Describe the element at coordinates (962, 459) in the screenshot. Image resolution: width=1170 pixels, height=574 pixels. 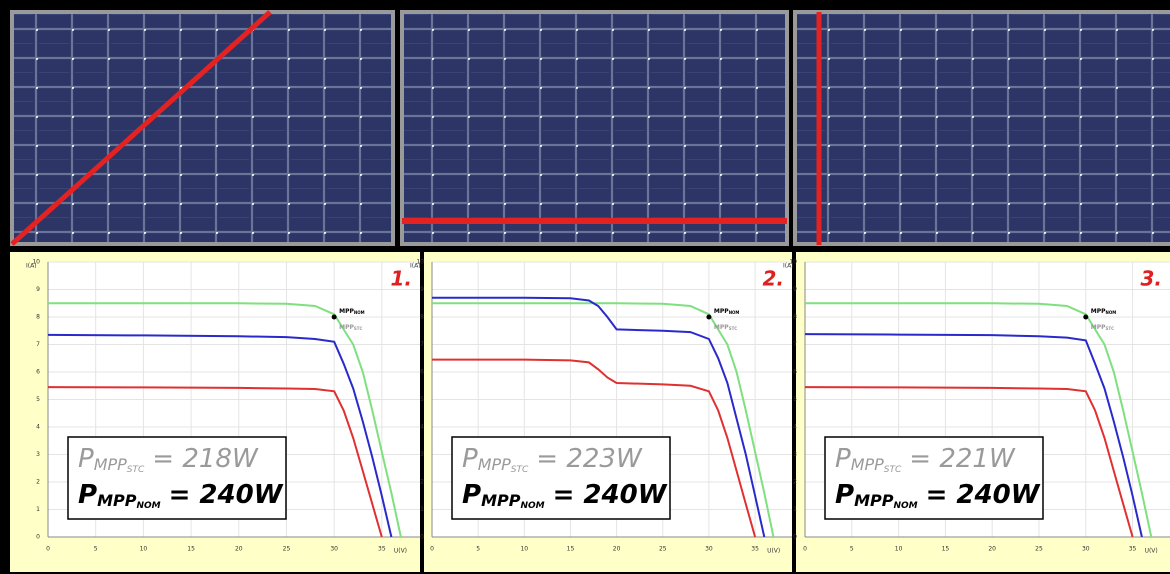
I see `power-value: = 221W` at that location.